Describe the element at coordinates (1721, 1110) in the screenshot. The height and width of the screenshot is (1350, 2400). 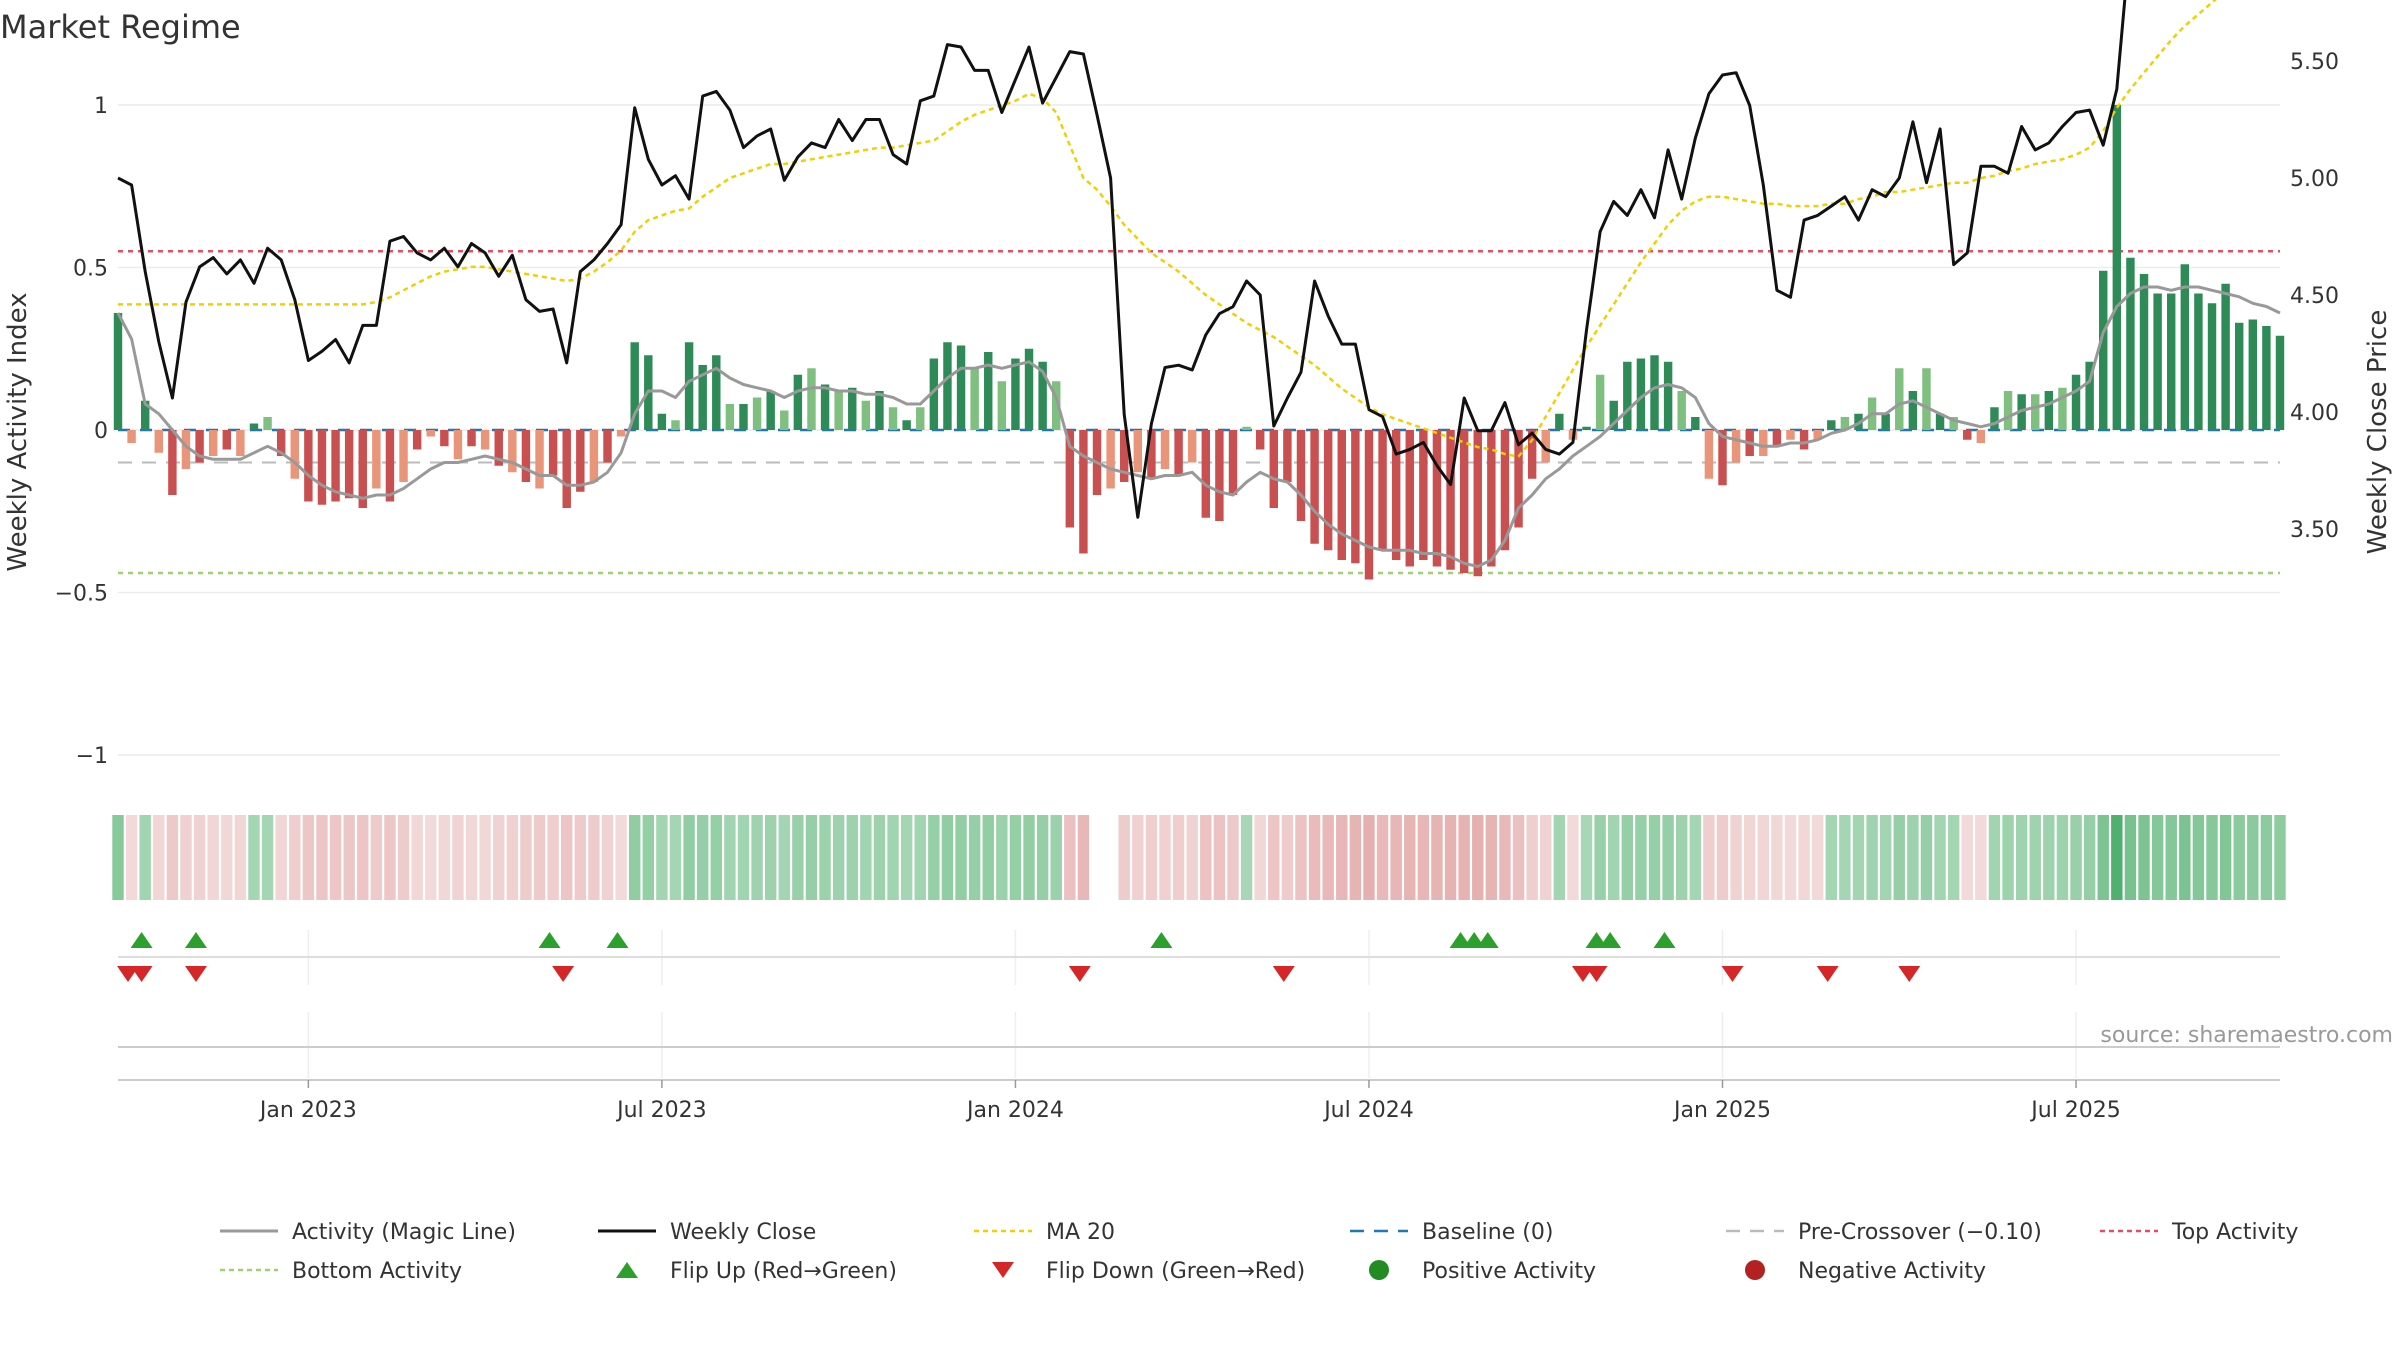
I see `x-tick-label: Jan 2025` at that location.